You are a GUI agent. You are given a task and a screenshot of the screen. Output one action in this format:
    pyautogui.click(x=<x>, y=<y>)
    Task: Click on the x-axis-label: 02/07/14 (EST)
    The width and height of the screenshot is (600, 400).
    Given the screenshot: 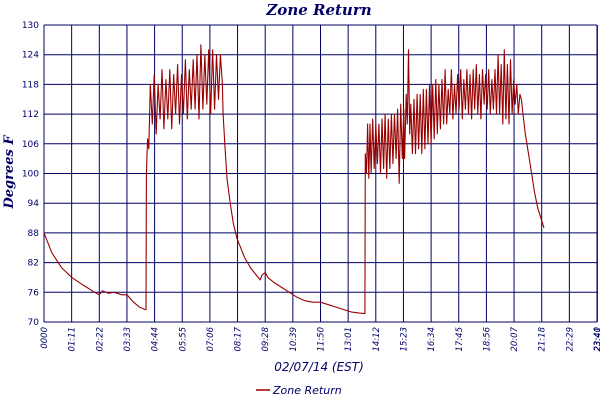 What is the action you would take?
    pyautogui.click(x=319, y=367)
    